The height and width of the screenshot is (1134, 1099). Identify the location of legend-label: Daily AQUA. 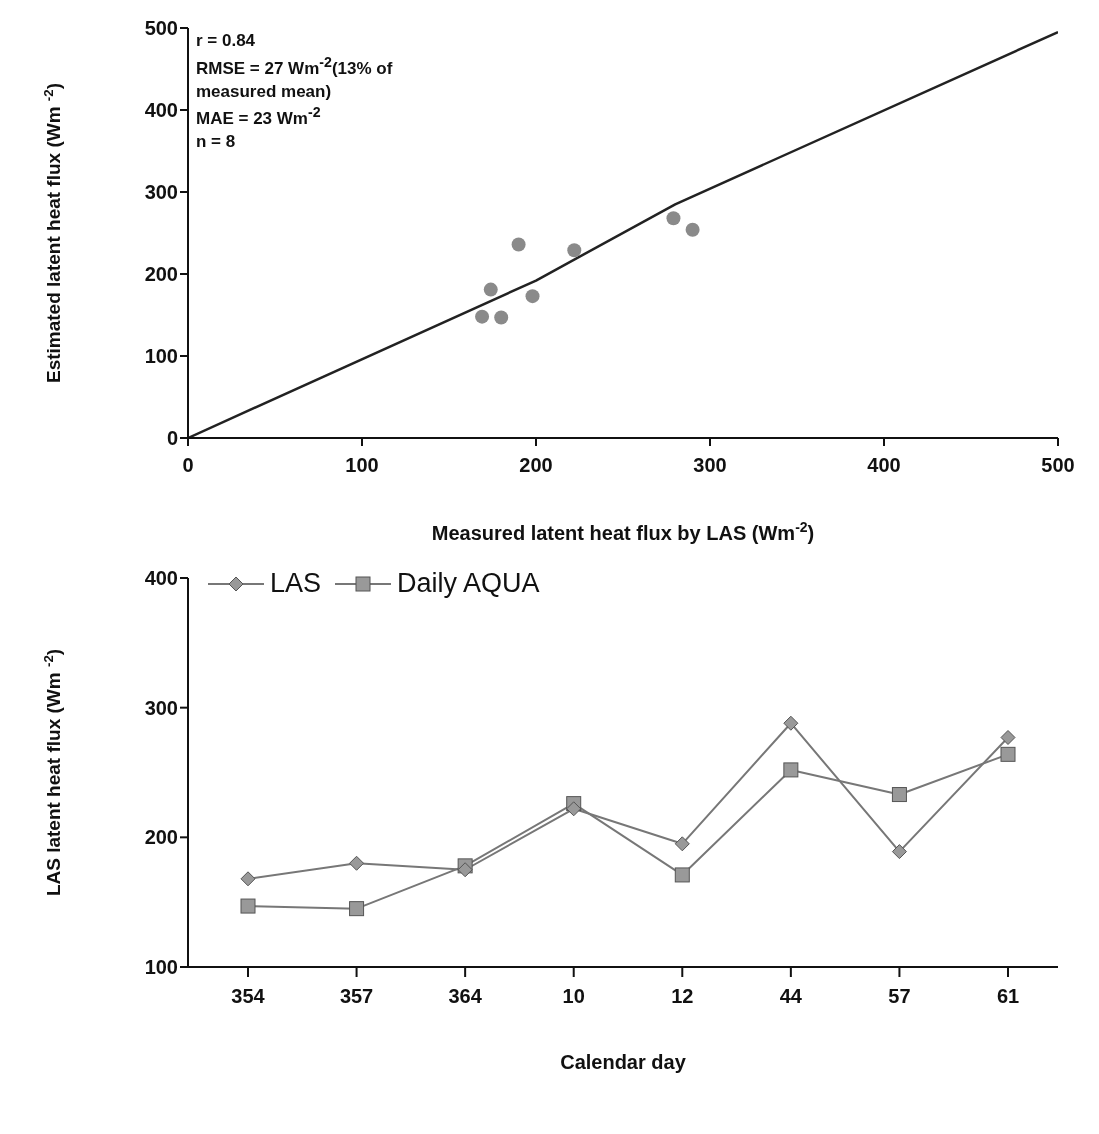
(468, 583).